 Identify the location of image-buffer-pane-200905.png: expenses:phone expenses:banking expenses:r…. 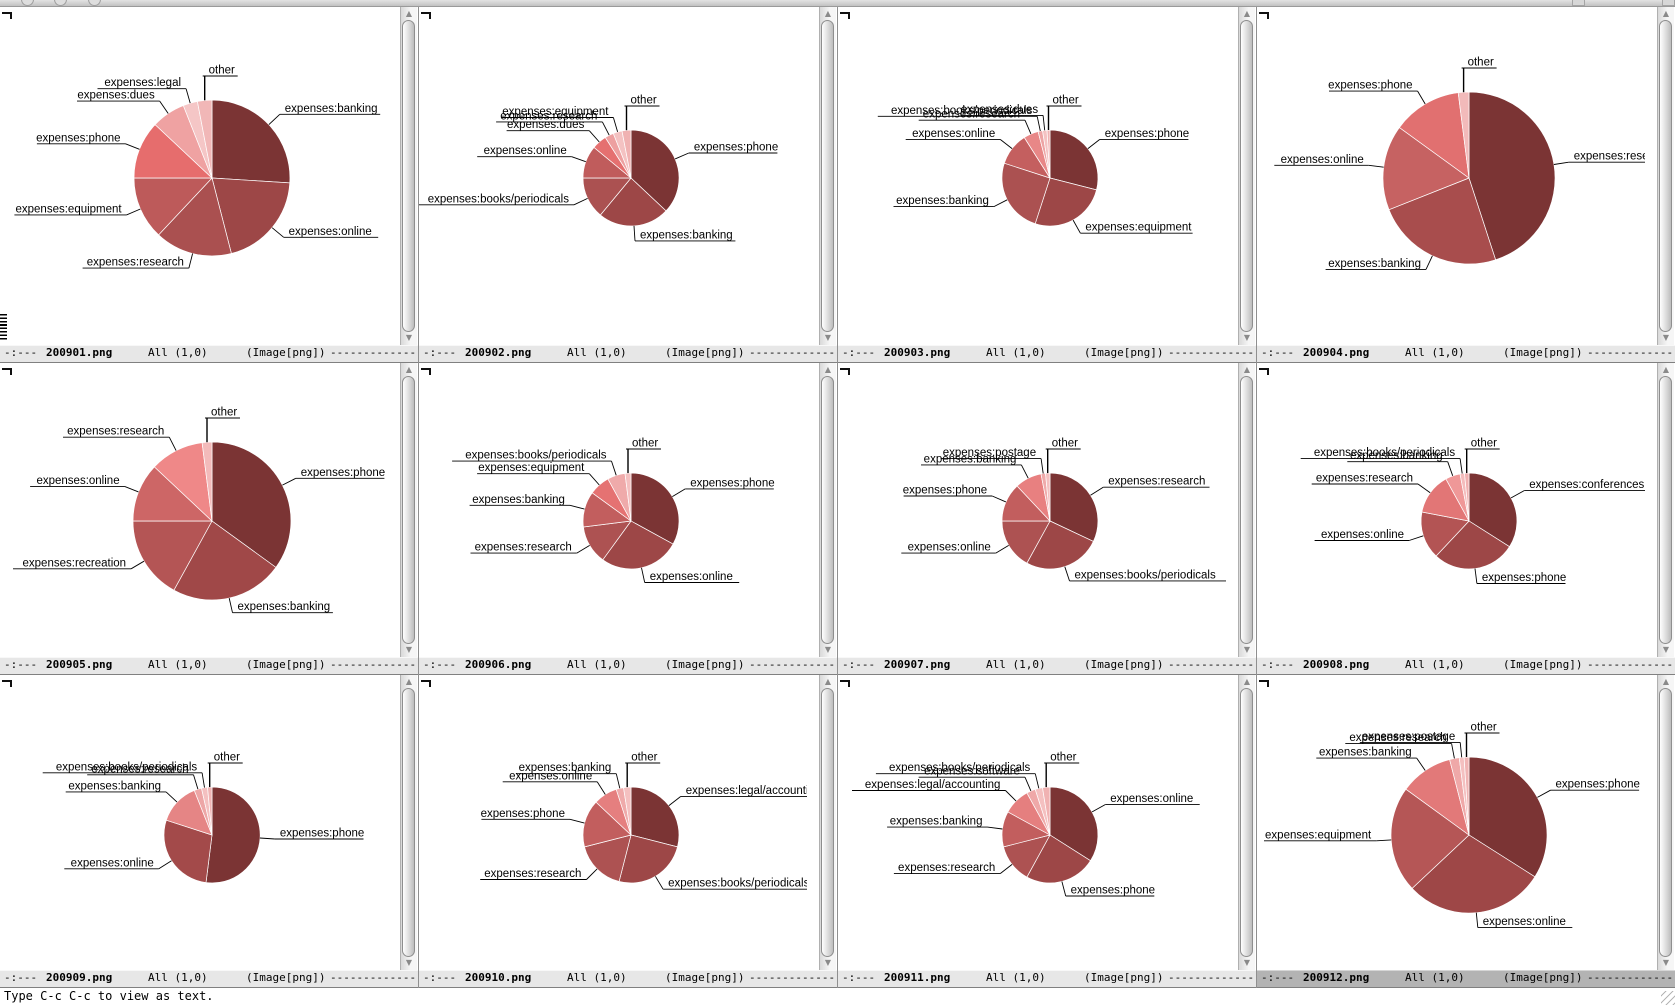
(209, 519).